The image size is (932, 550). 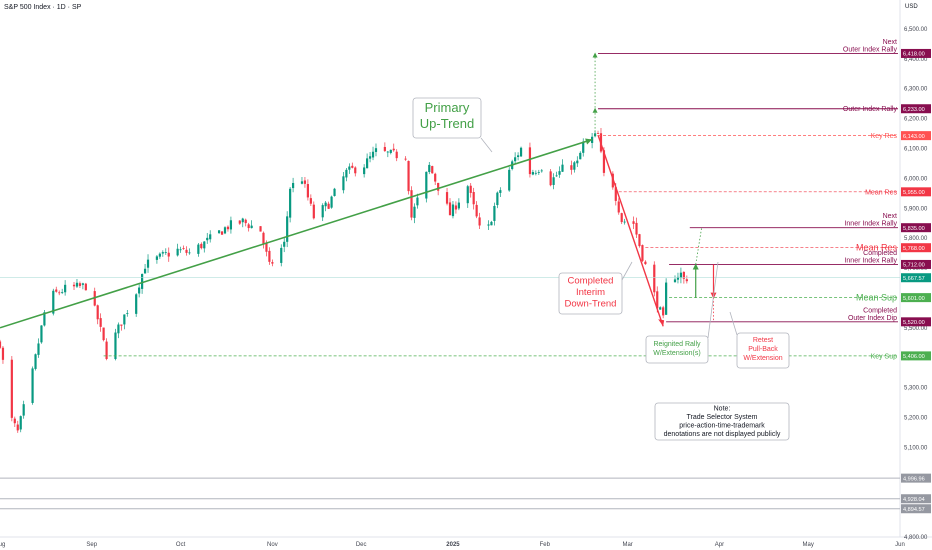 What do you see at coordinates (916, 120) in the screenshot?
I see `y-tick-label: 6,200.00` at bounding box center [916, 120].